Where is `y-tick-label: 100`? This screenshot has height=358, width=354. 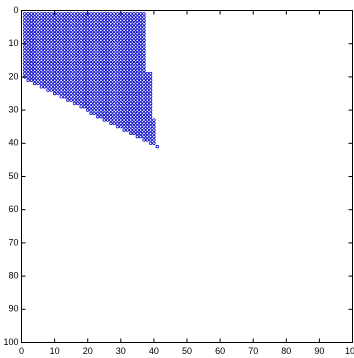
y-tick-label: 100 is located at coordinates (10, 342).